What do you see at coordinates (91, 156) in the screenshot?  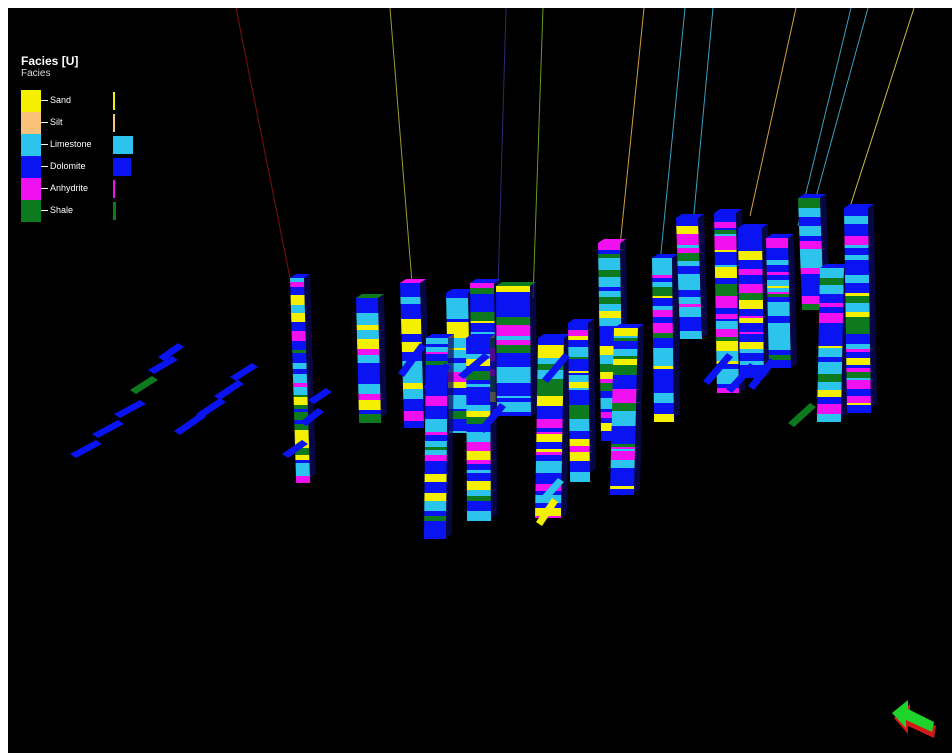 I see `legend-entries: Sand Silt Limestone Dolomite` at bounding box center [91, 156].